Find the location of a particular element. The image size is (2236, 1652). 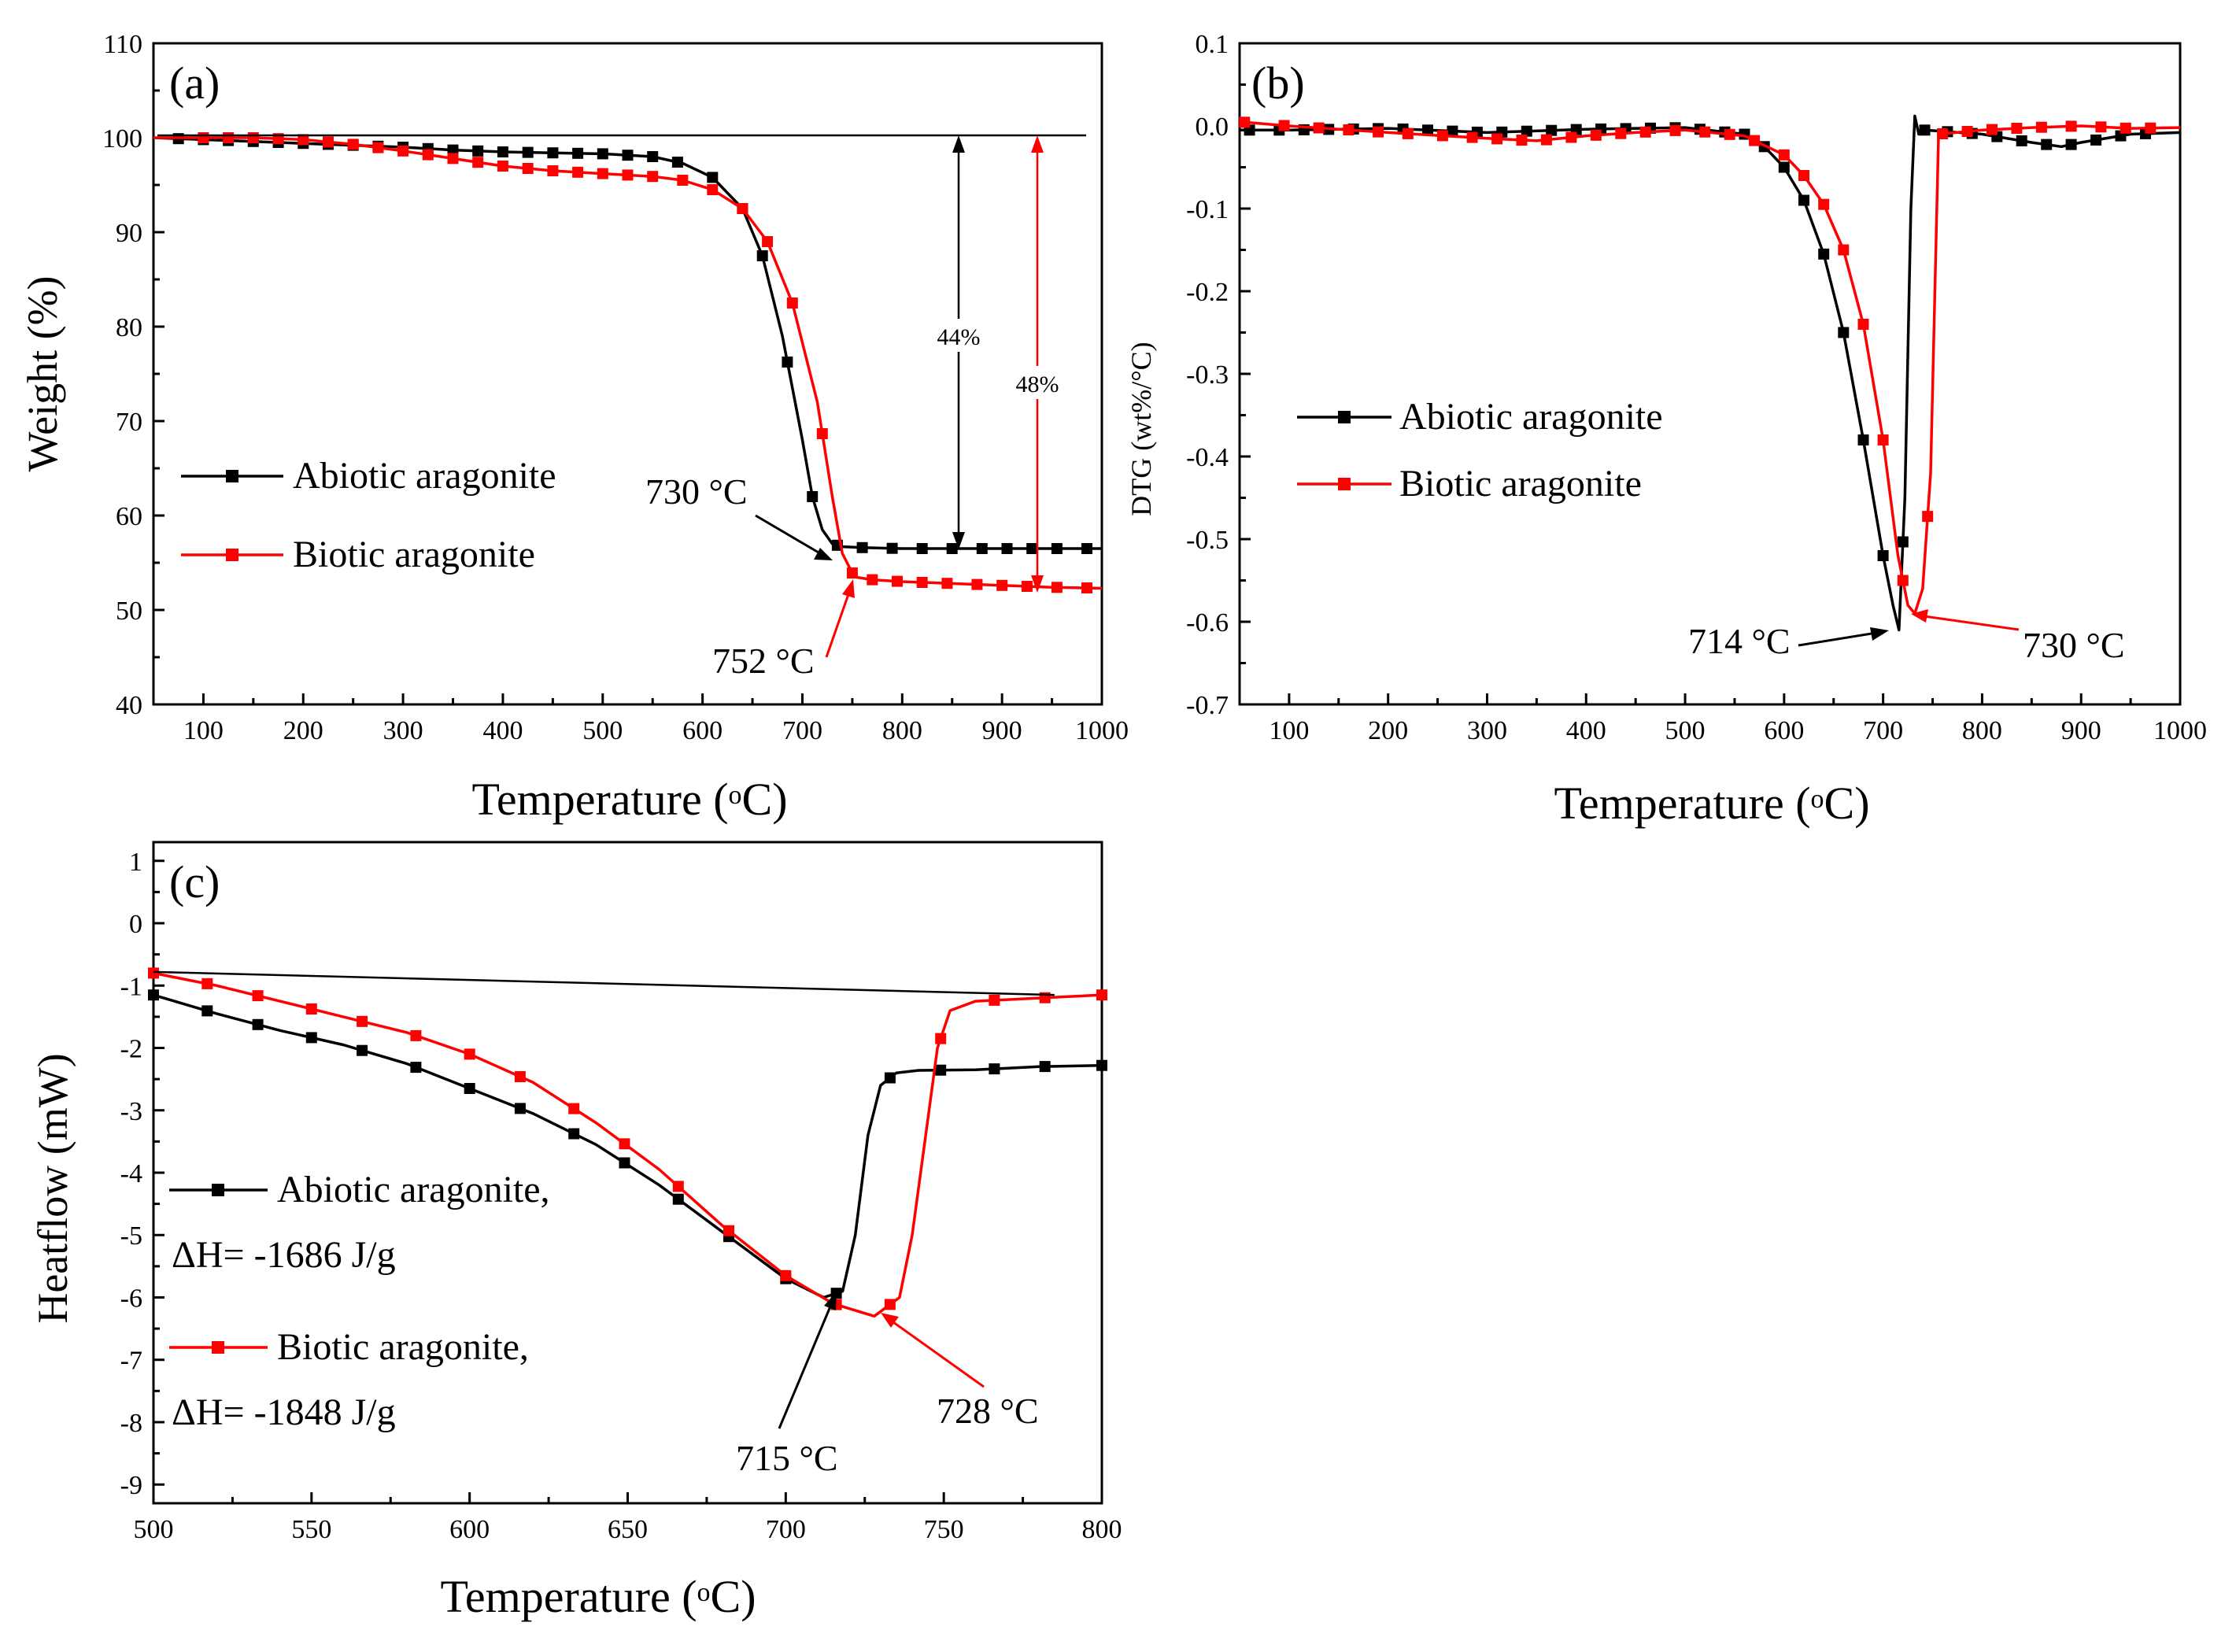

panel-c-baseline is located at coordinates (604, 983).